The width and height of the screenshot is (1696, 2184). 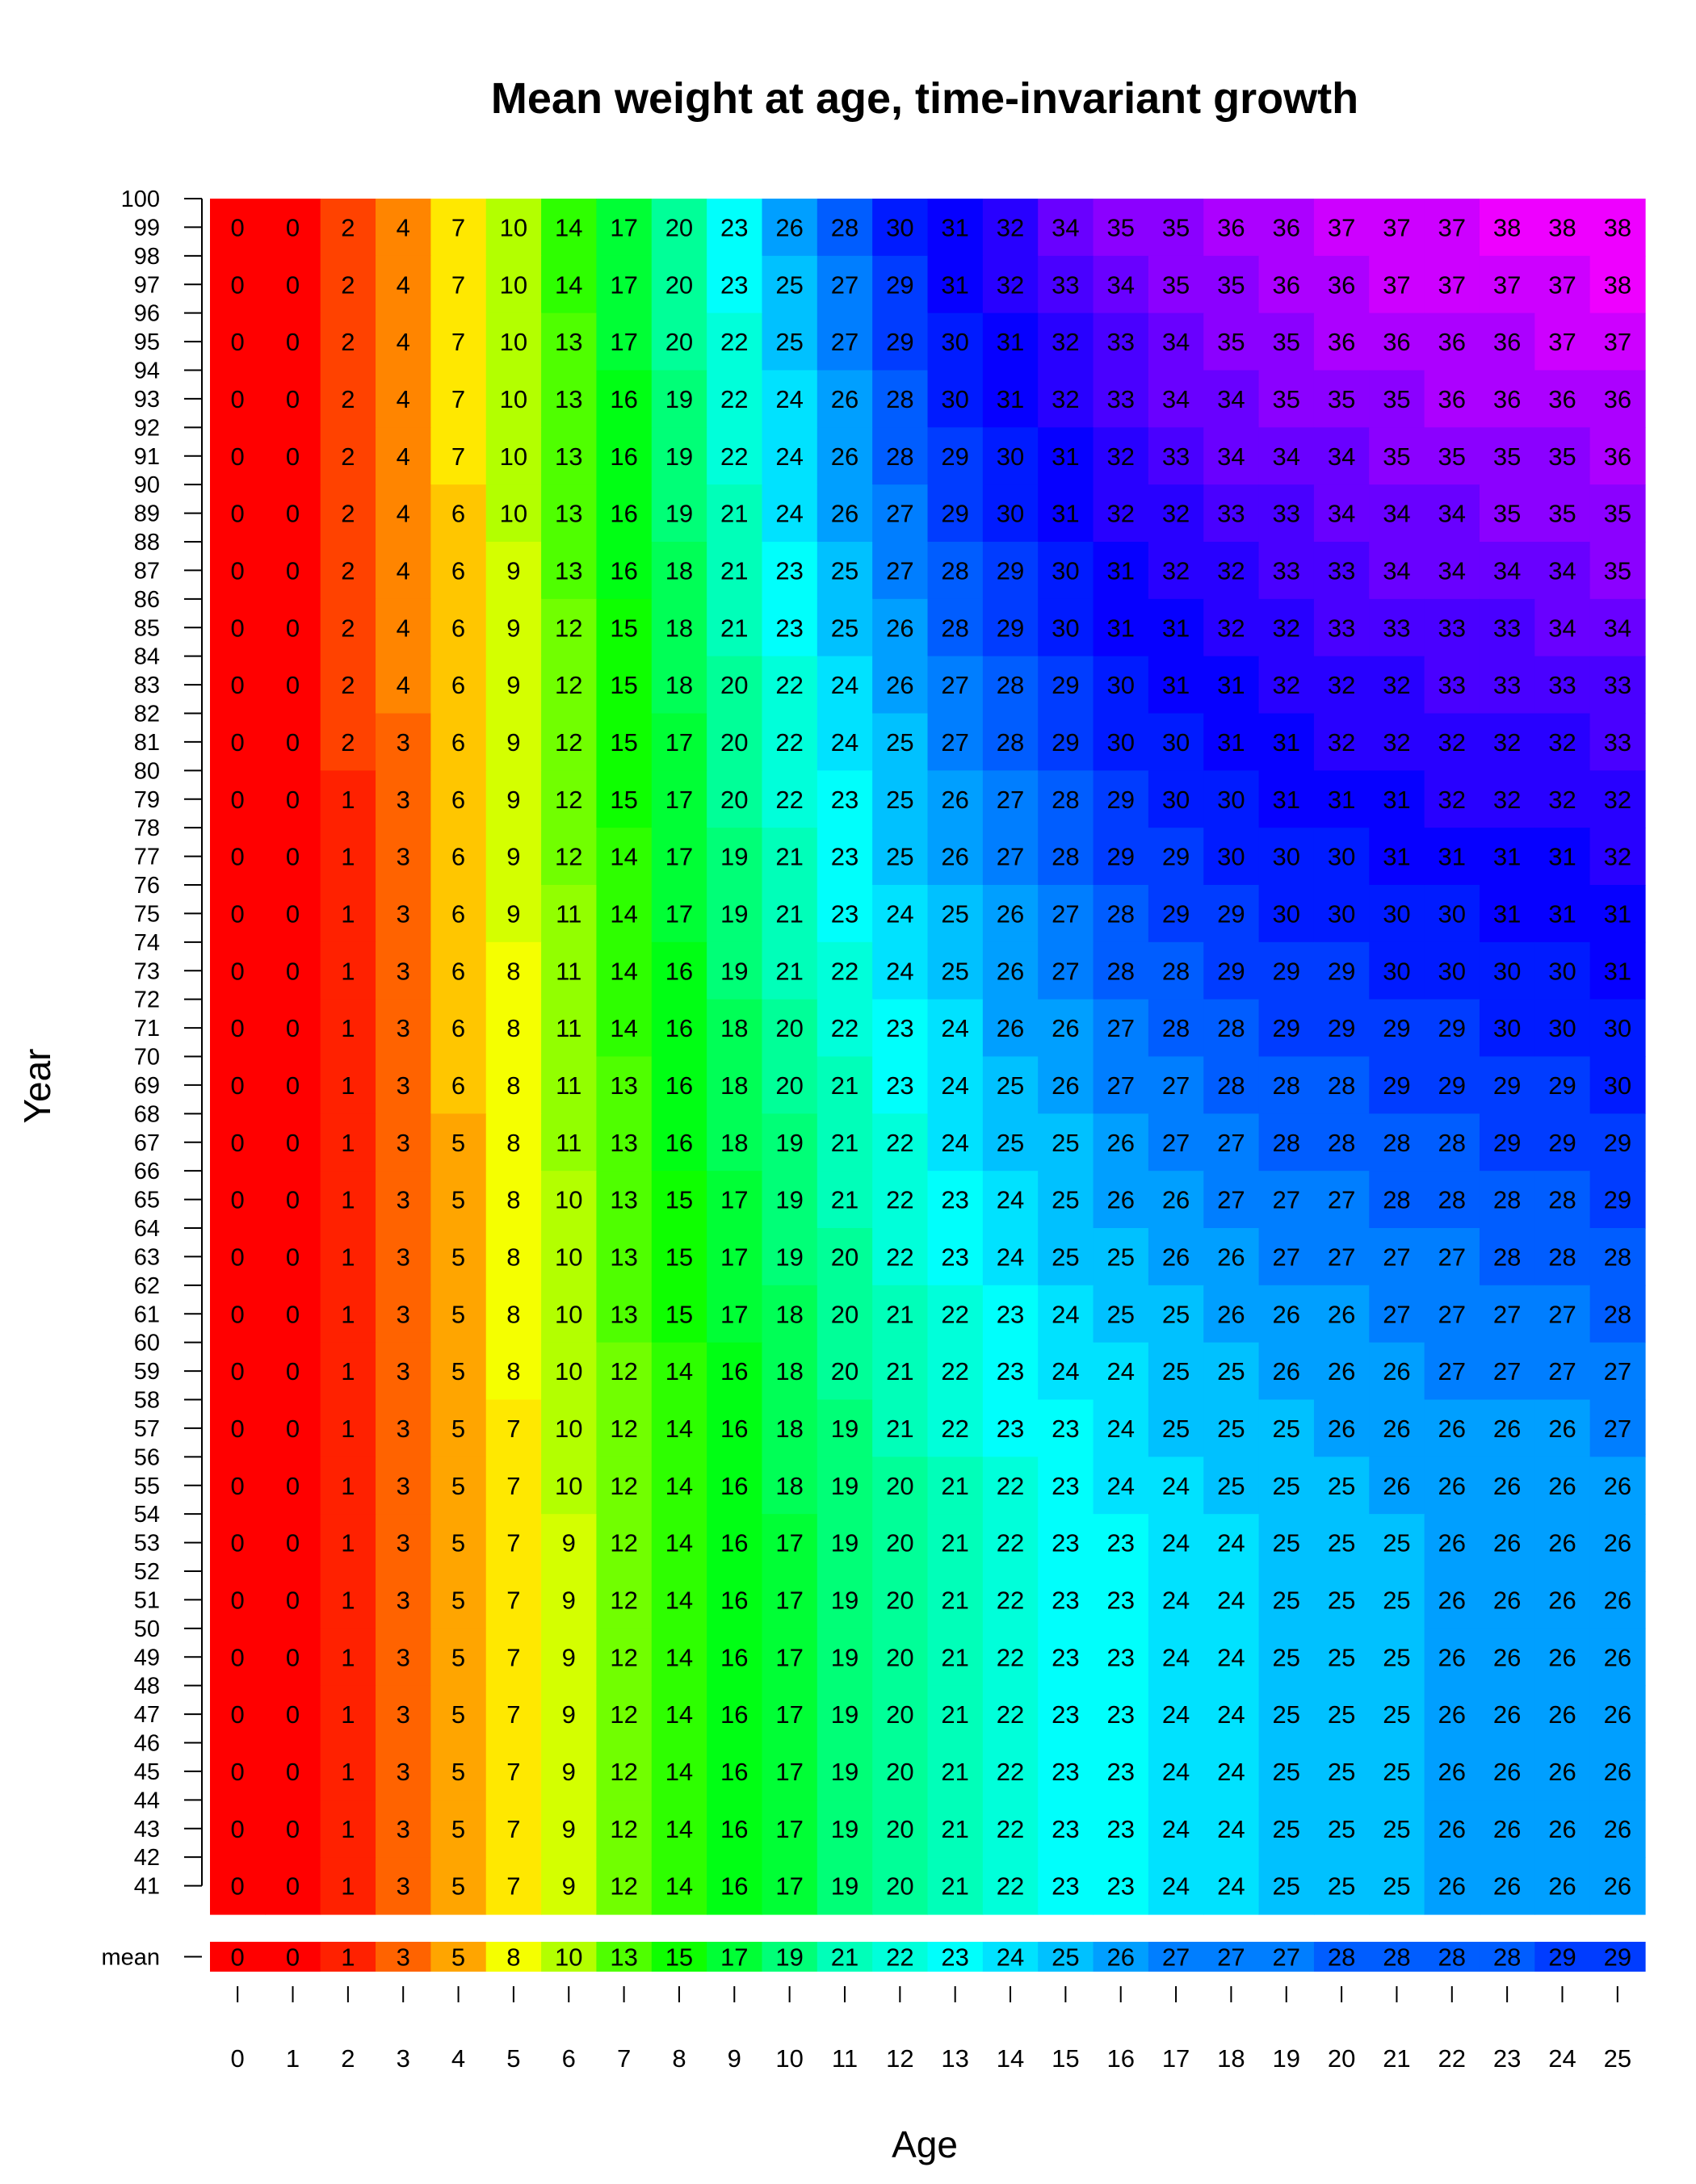 What do you see at coordinates (1120, 2058) in the screenshot?
I see `x-tick-label: 16` at bounding box center [1120, 2058].